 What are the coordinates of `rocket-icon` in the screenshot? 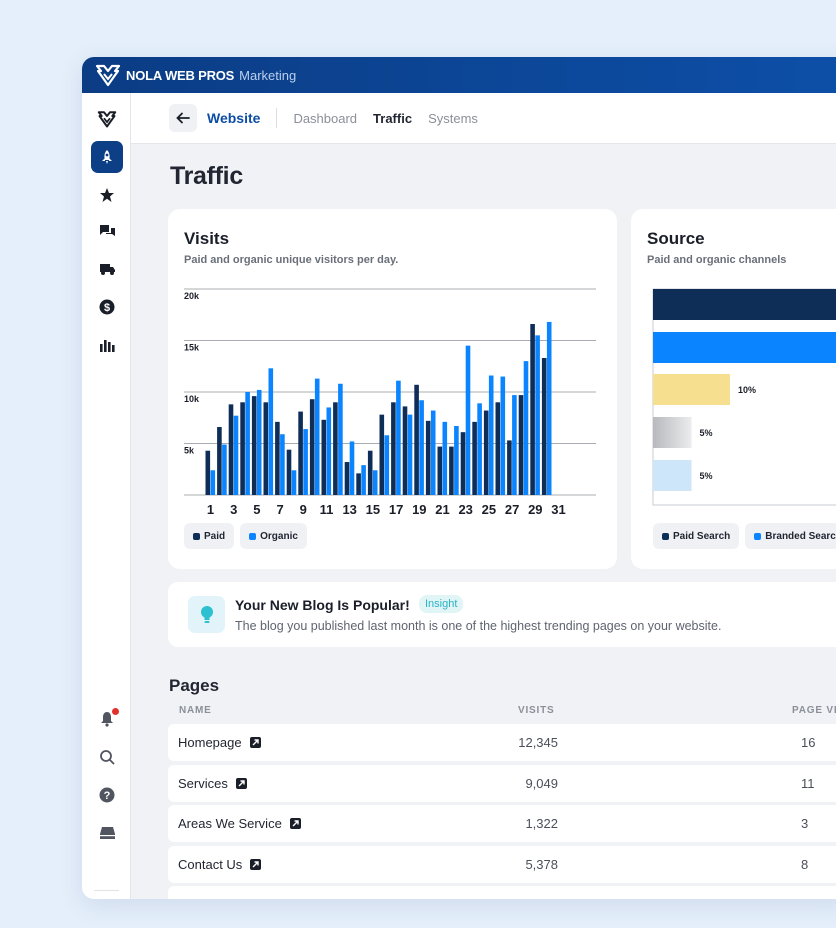 It's located at (107, 157).